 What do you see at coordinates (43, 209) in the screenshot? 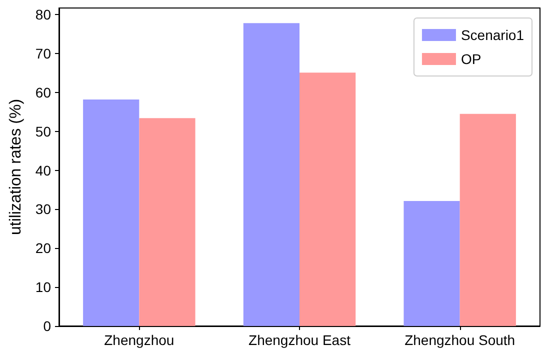
I see `y-tick-label: 30` at bounding box center [43, 209].